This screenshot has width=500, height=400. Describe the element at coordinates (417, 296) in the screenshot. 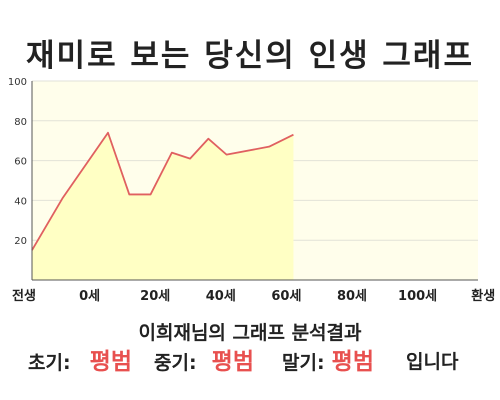

I see `x-tick-label-6: 100세` at that location.